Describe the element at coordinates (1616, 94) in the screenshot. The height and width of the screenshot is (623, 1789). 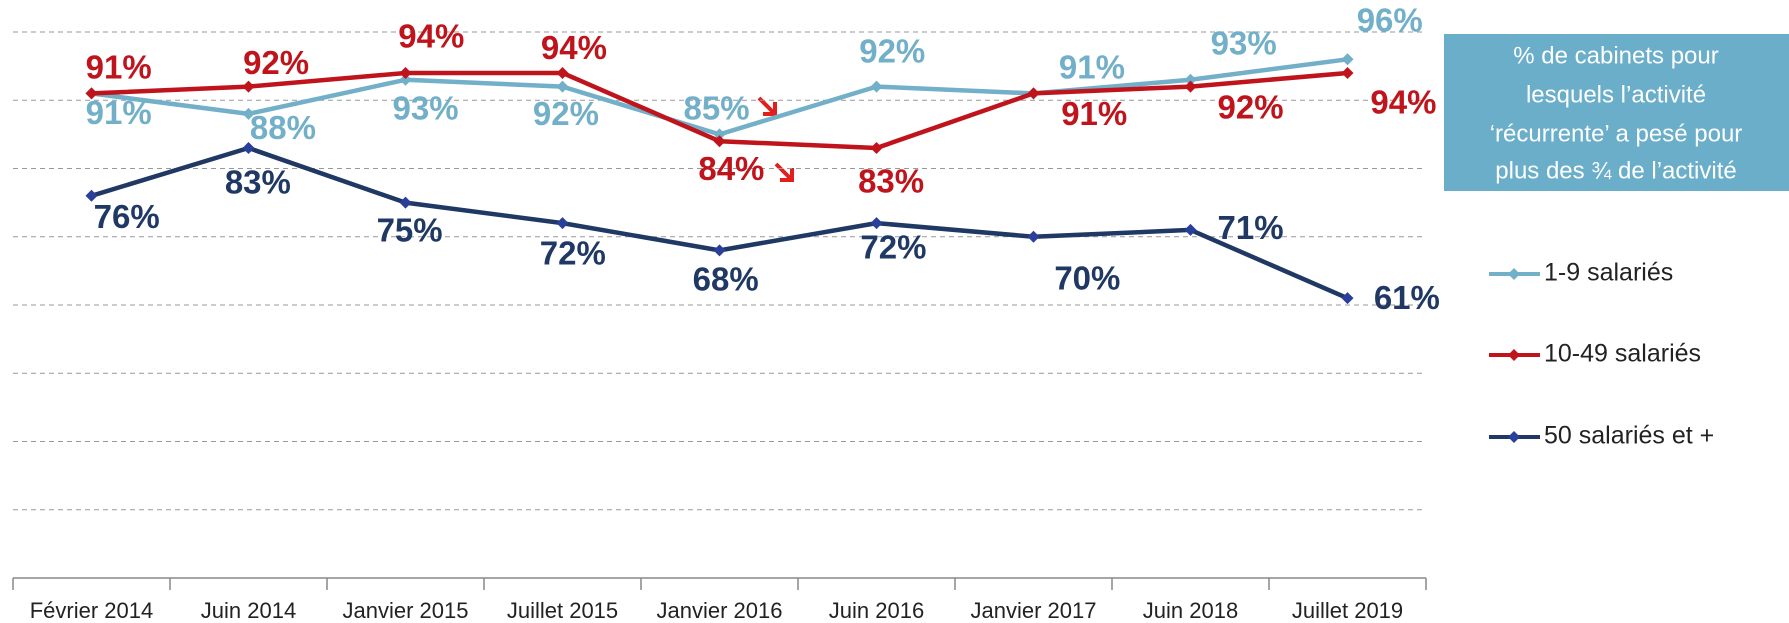
I see `annotation-line: lesquels l’activité` at that location.